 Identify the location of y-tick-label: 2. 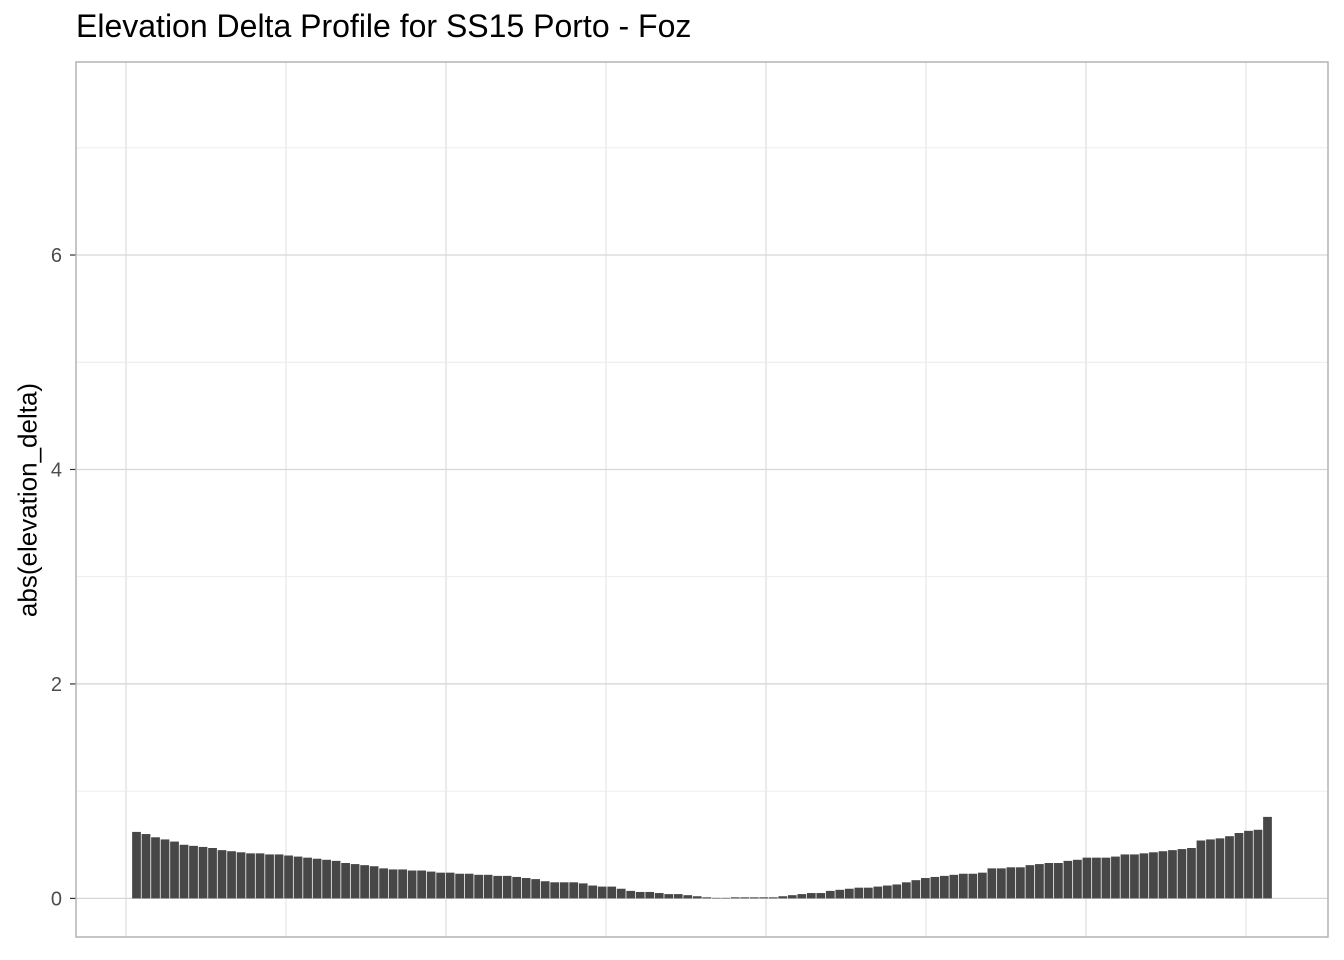
(56, 685).